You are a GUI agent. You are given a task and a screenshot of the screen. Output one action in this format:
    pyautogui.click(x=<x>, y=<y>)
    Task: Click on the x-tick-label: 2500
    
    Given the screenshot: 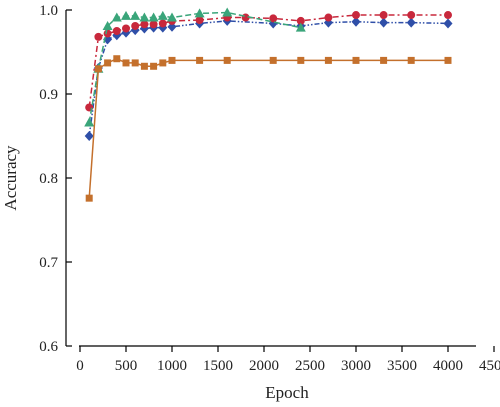 What is the action you would take?
    pyautogui.click(x=310, y=366)
    